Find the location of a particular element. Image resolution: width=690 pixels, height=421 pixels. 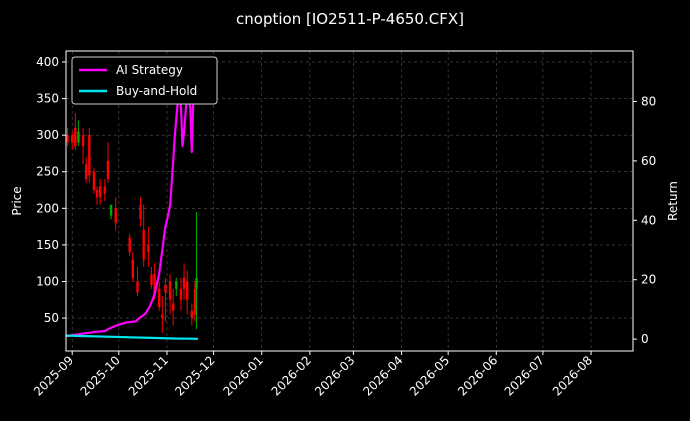

y2-tick-label: 80 is located at coordinates (648, 101).